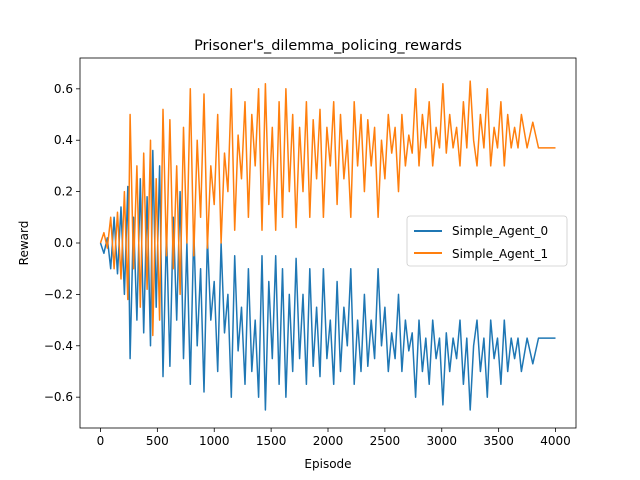 The width and height of the screenshot is (640, 480). Describe the element at coordinates (157, 441) in the screenshot. I see `x-tick-label: 500` at that location.